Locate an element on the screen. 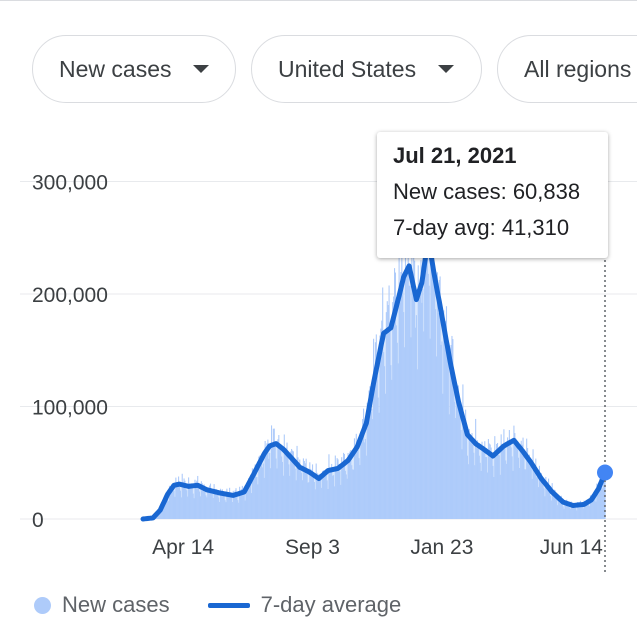  seven-day-average-legend-label: 7-day average is located at coordinates (331, 604).